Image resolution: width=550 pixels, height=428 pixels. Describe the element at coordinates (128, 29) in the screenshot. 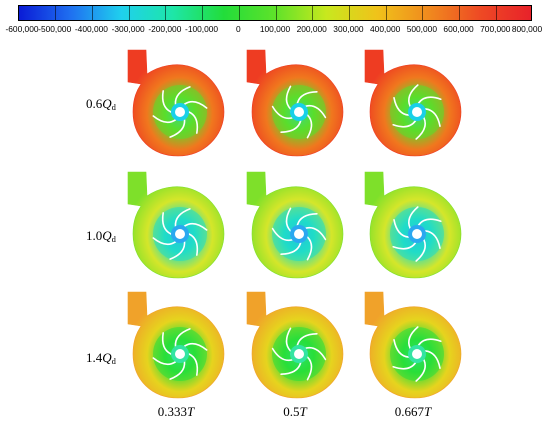

I see `colorbar-tick-label: -300,000` at that location.